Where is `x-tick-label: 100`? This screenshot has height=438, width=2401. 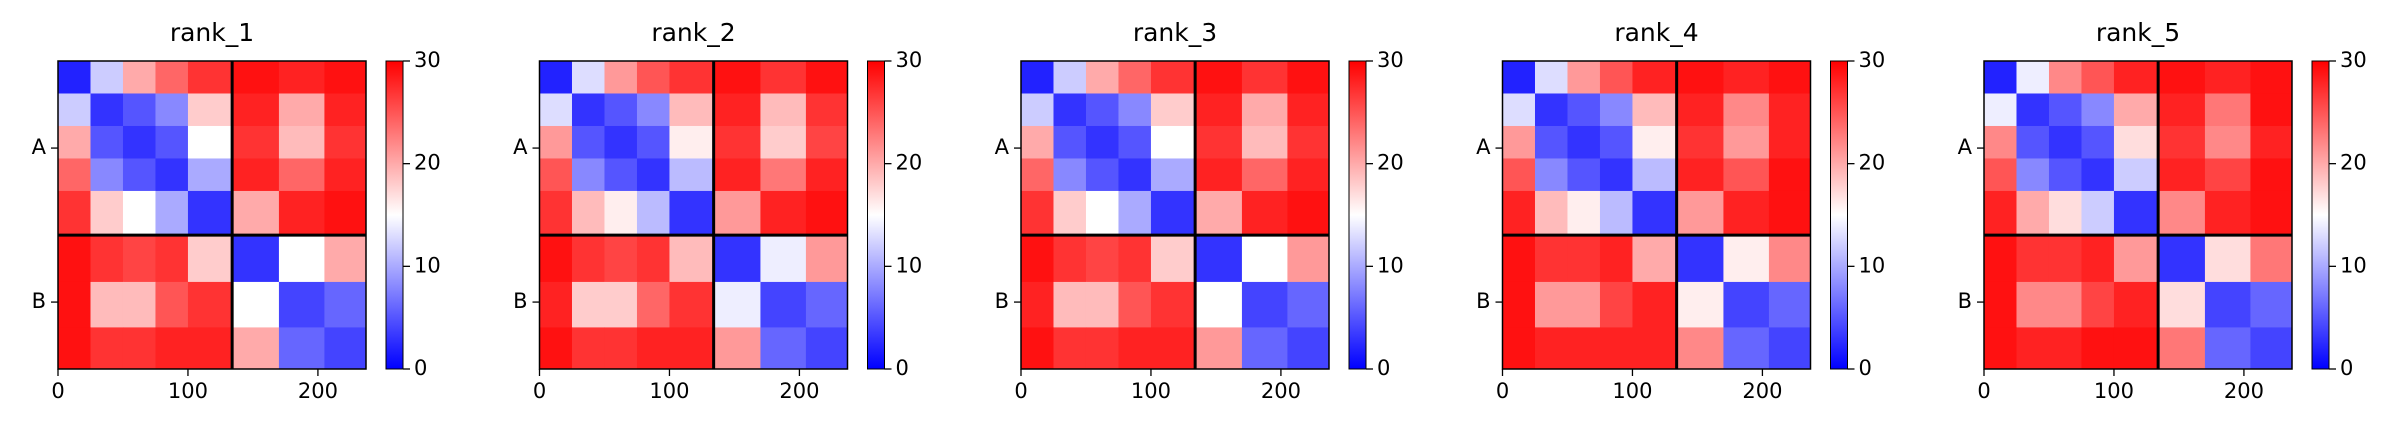
x-tick-label: 100 is located at coordinates (1632, 391).